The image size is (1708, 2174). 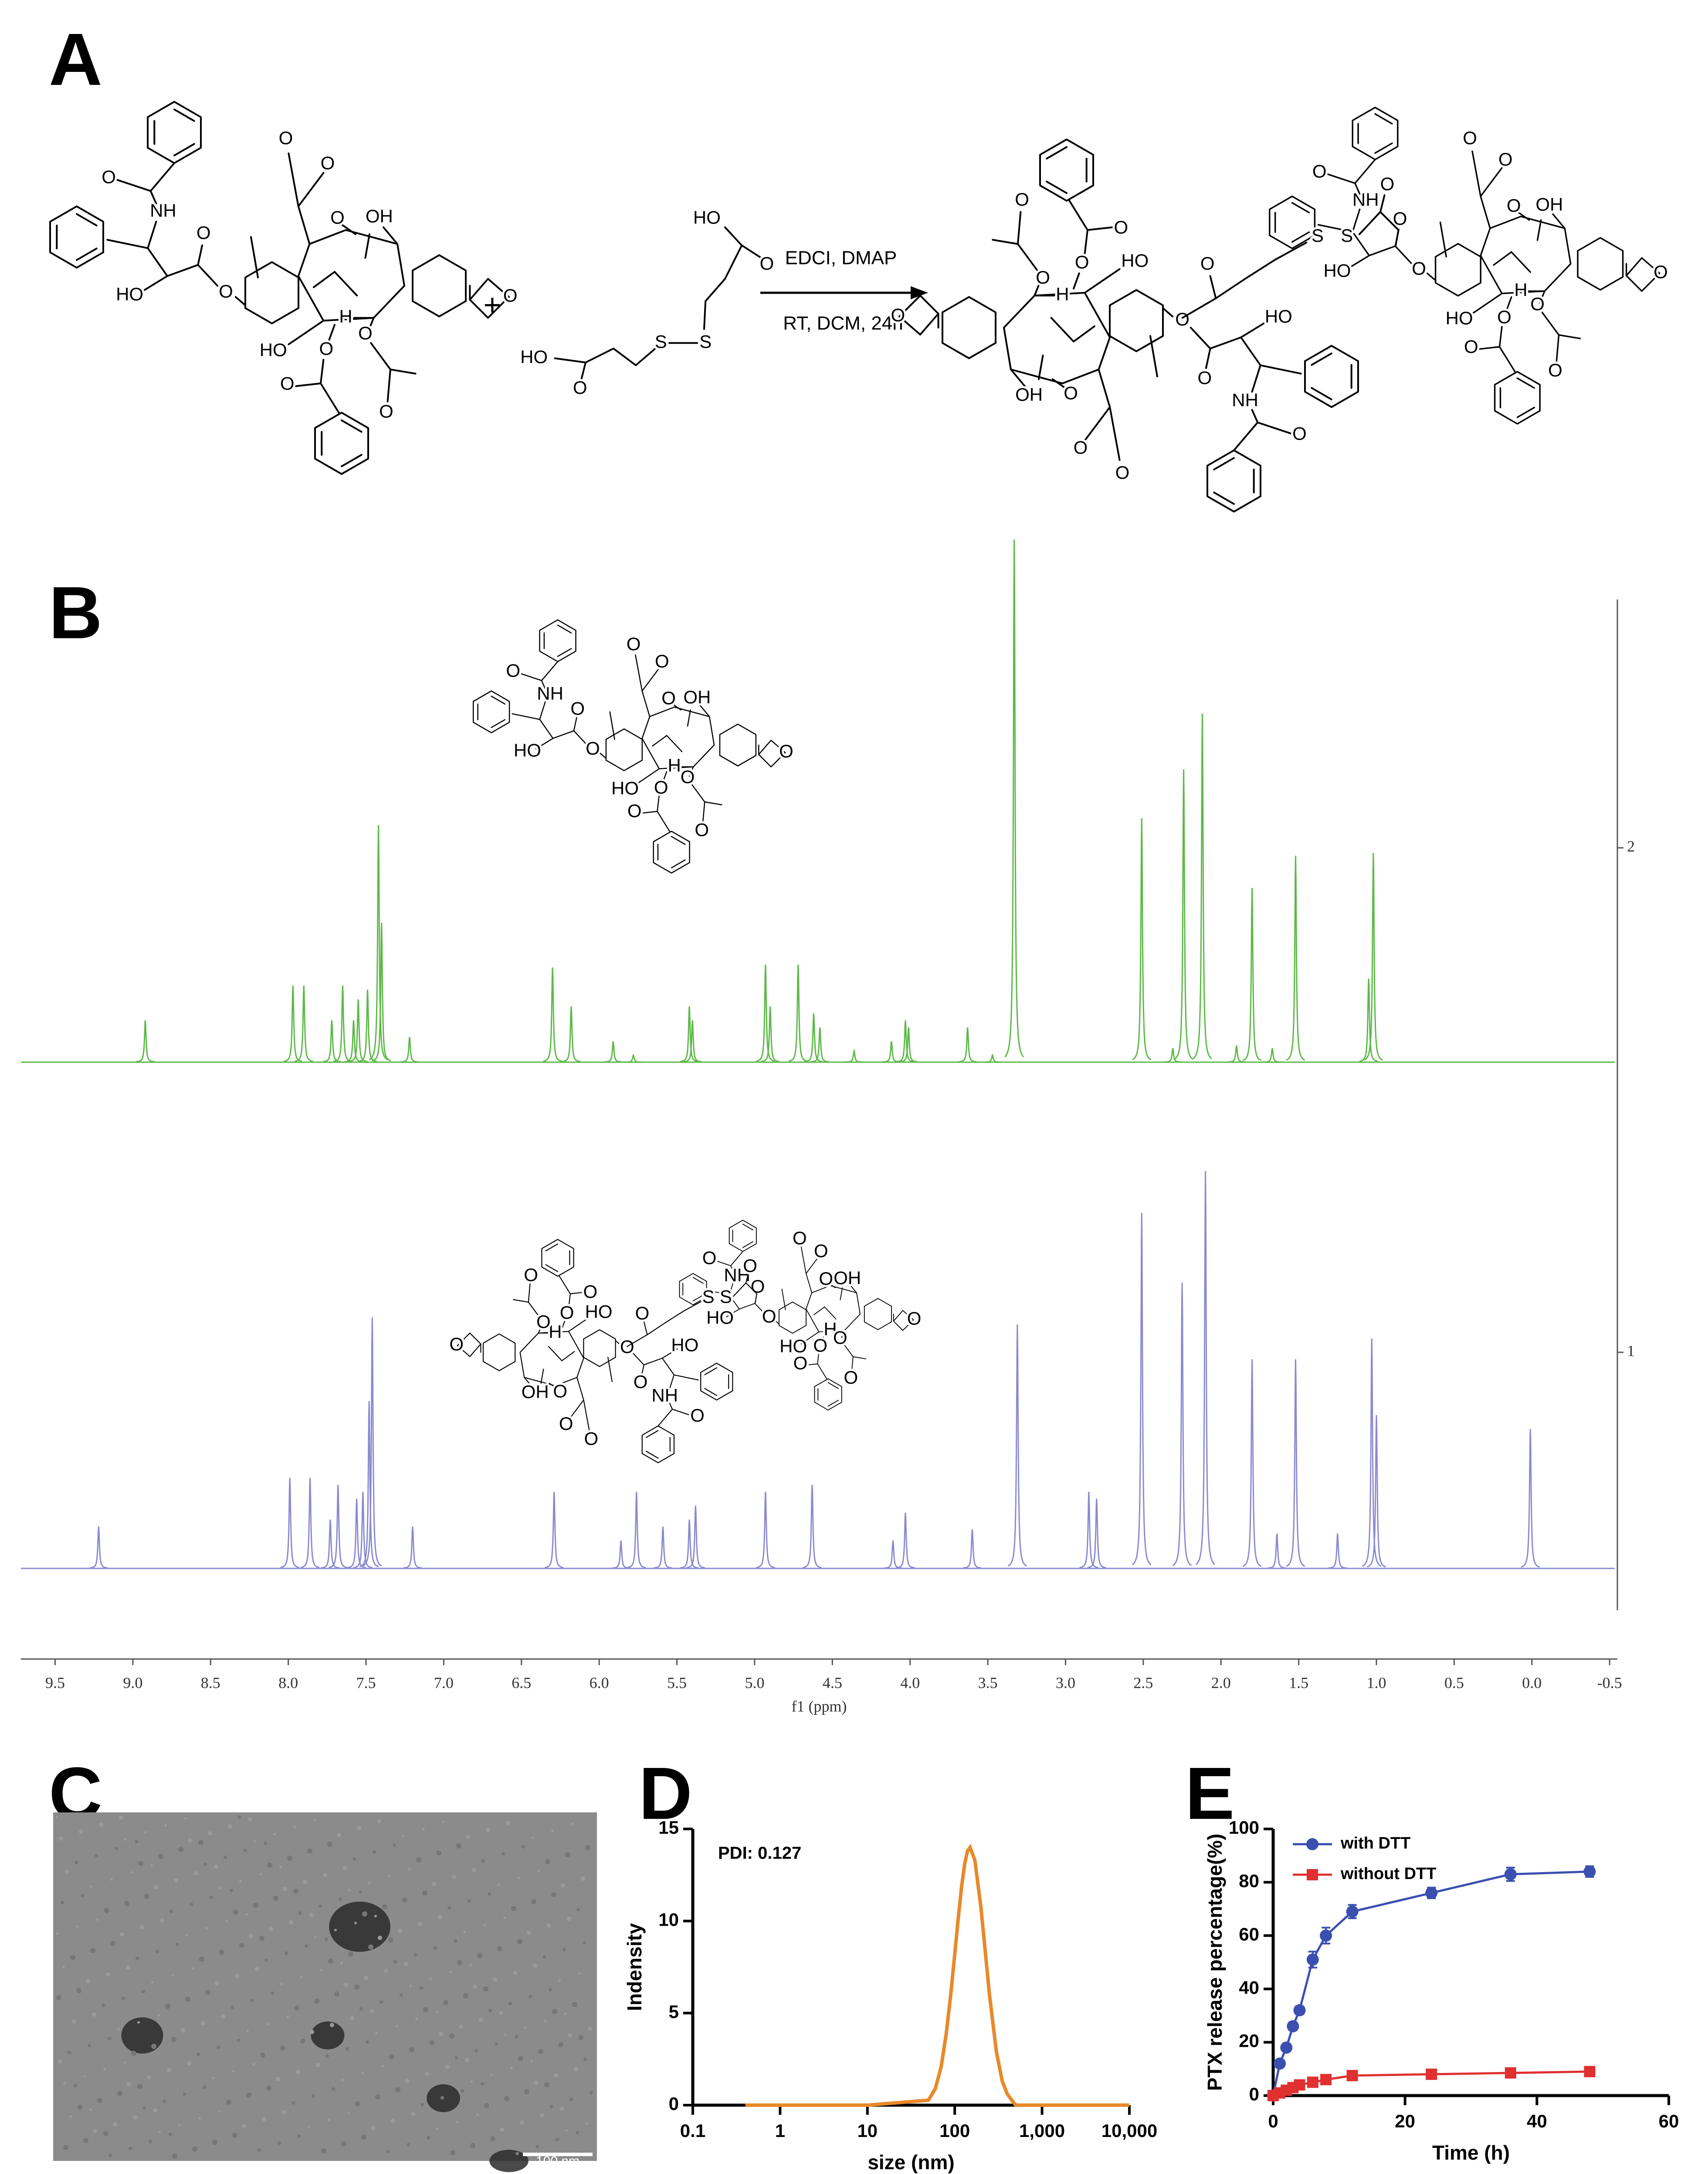 What do you see at coordinates (1537, 2121) in the screenshot?
I see `x-tick-label: 40` at bounding box center [1537, 2121].